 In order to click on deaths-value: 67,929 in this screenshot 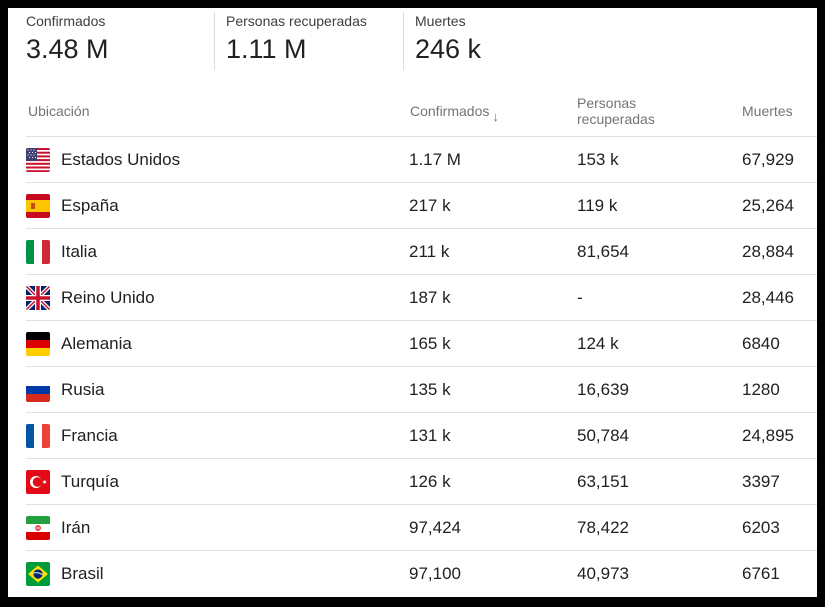, I will do `click(768, 159)`.